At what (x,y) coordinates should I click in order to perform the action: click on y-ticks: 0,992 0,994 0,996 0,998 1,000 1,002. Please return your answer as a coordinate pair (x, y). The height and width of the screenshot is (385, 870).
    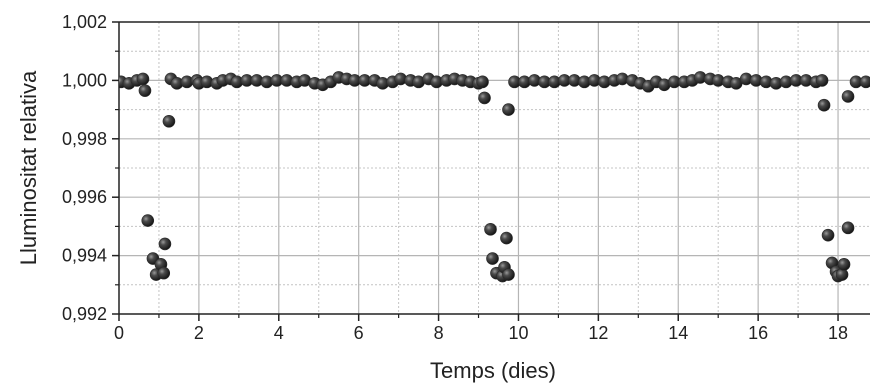
    Looking at the image, I should click on (90, 168).